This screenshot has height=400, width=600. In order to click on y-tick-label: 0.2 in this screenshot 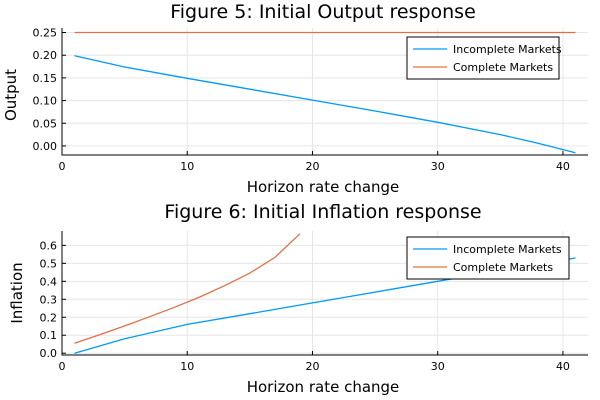, I will do `click(49, 317)`.